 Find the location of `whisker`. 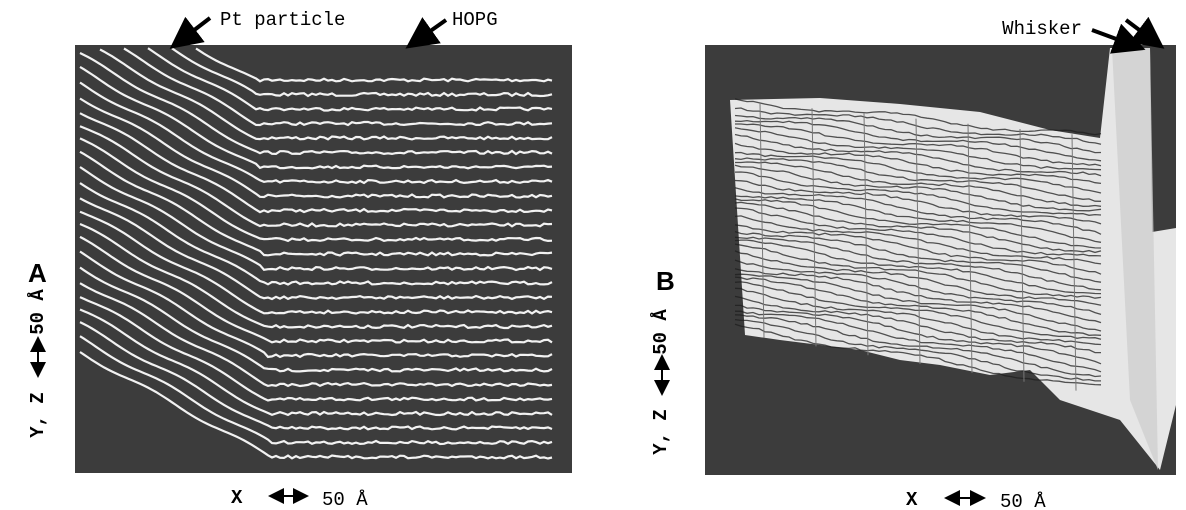

whisker is located at coordinates (1135, 259).